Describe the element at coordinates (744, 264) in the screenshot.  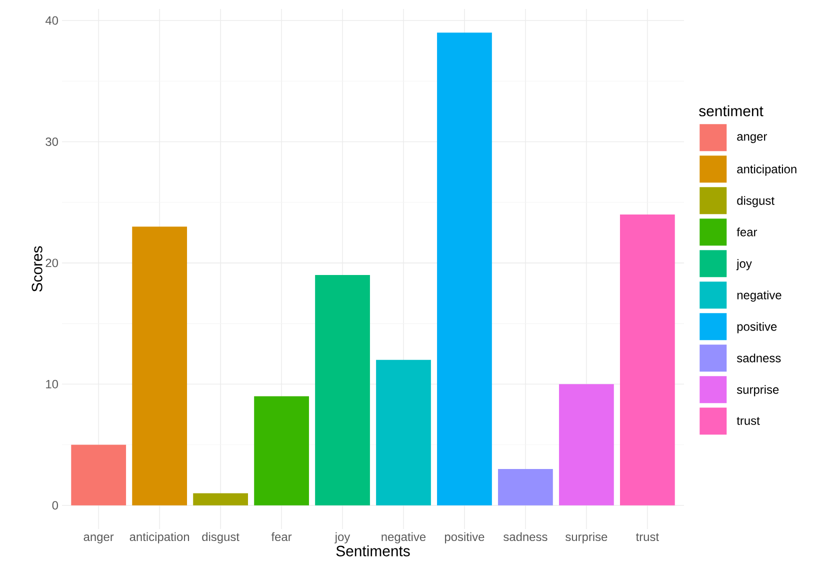
I see `legend-label: joy` at that location.